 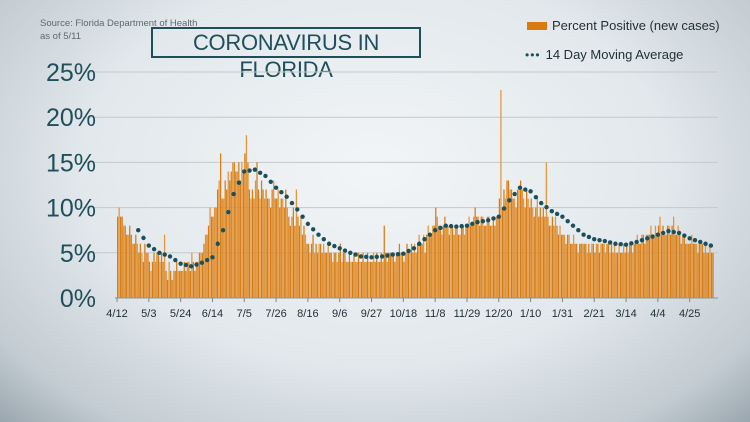 I want to click on y-tick-label: 20%, so click(x=71, y=118).